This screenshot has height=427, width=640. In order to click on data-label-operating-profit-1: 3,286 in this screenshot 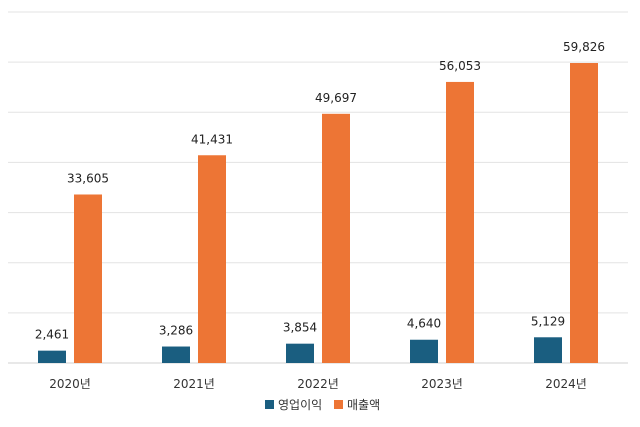, I will do `click(176, 331)`.